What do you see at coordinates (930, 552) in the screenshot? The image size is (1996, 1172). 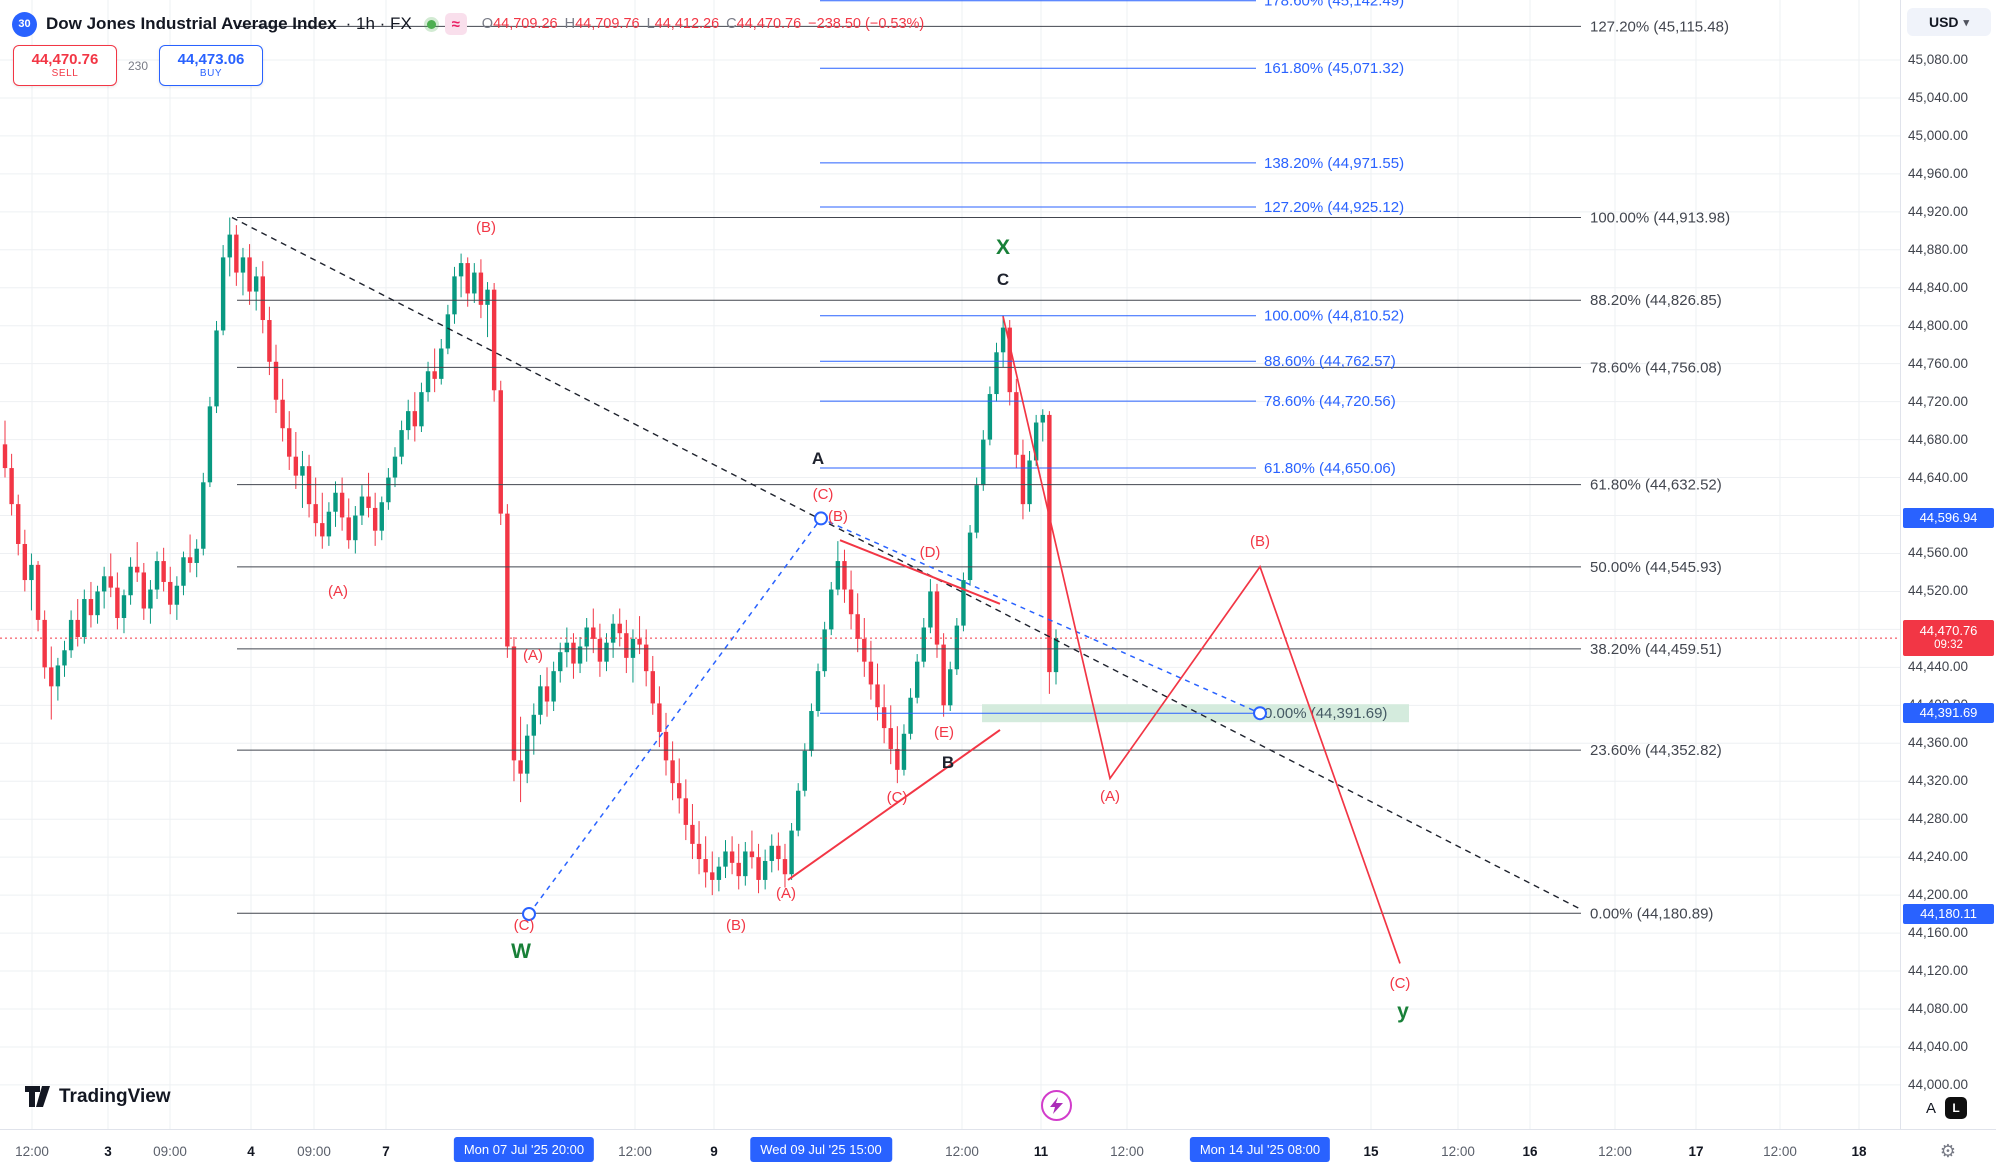 I see `wave-label: (D)` at bounding box center [930, 552].